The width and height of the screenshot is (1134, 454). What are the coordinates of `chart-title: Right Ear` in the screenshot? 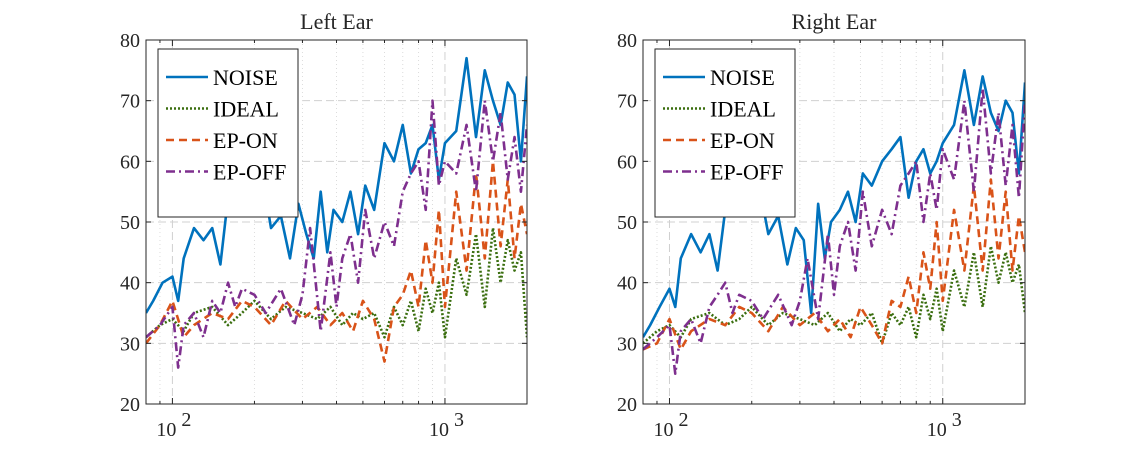 It's located at (835, 21).